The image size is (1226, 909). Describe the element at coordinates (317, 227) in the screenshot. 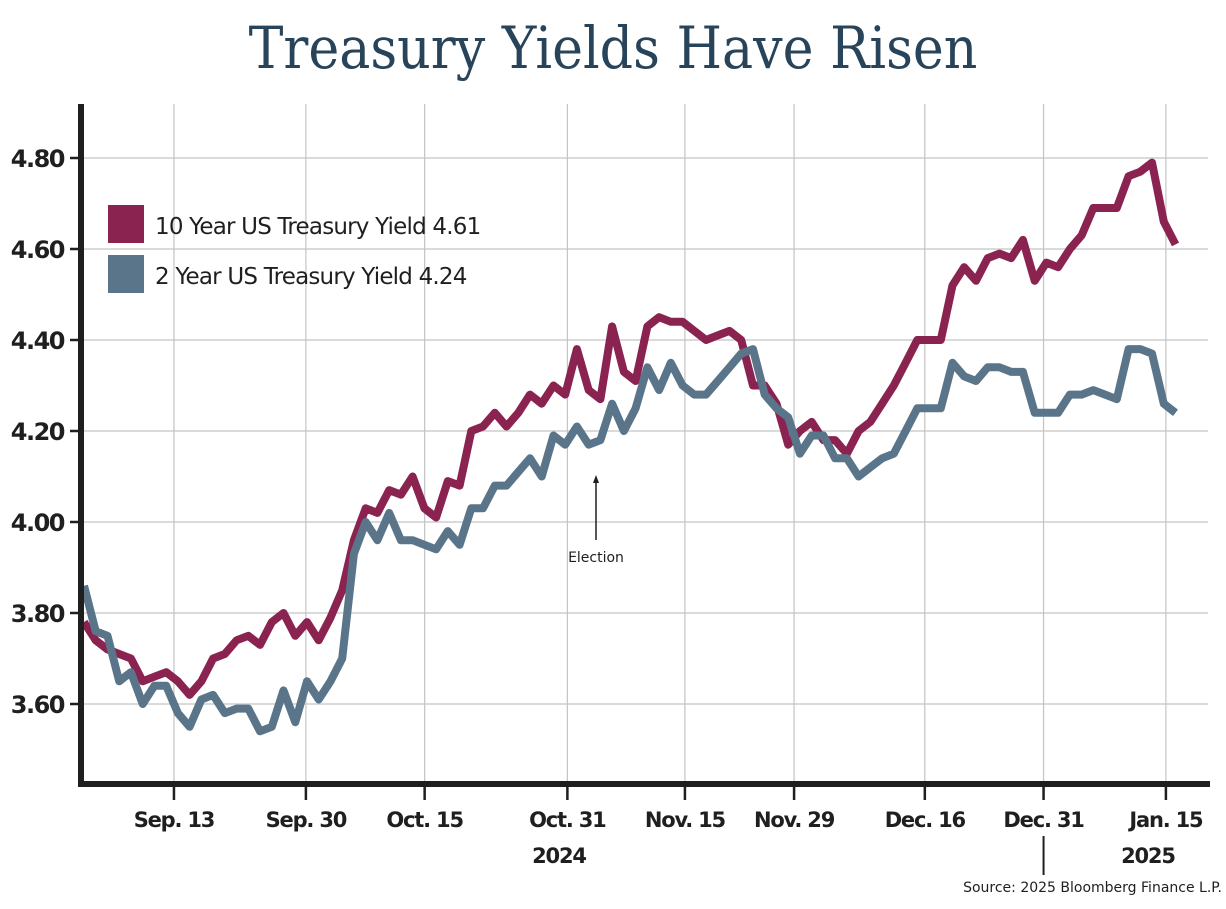

I see `legend-label-10-year: 10 Year US Treasury Yield 4.61` at that location.